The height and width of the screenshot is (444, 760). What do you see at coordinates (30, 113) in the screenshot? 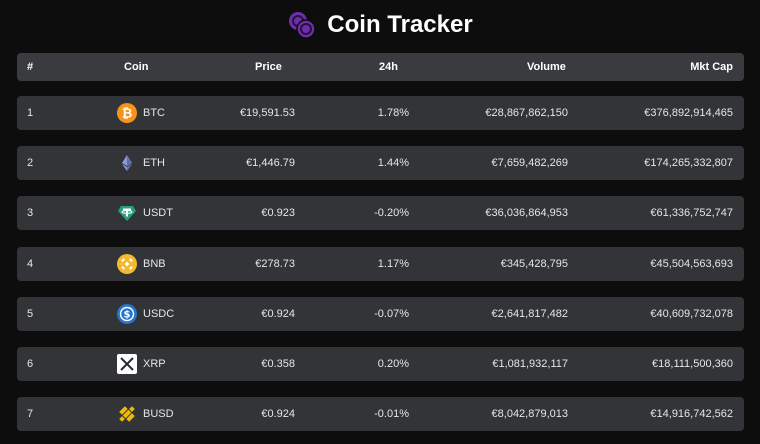
I see `rank-cell: 1` at bounding box center [30, 113].